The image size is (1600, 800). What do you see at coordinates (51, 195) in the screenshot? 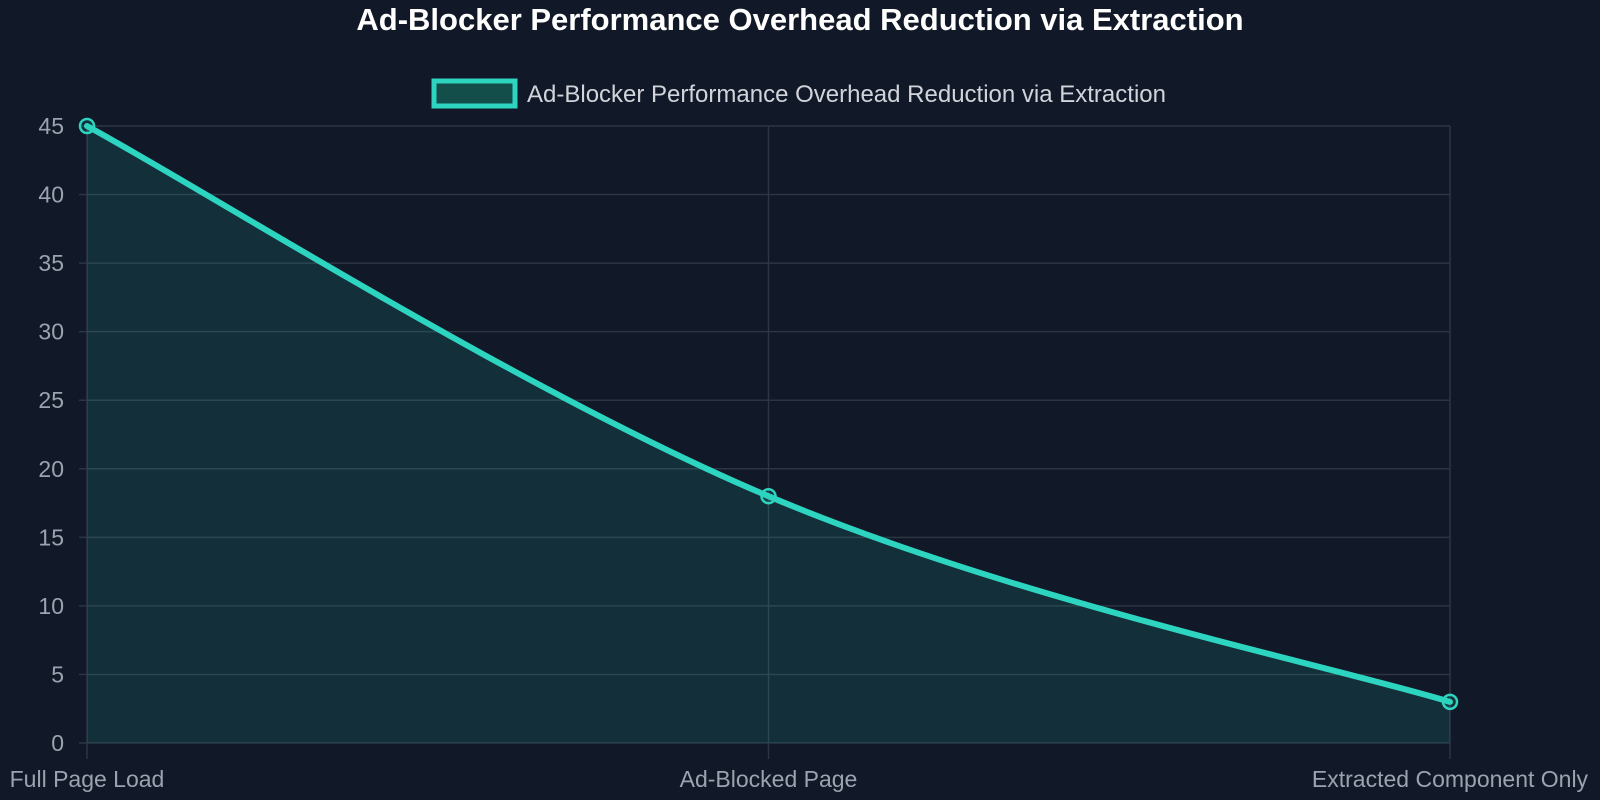
I see `y-tick-label: 40` at bounding box center [51, 195].